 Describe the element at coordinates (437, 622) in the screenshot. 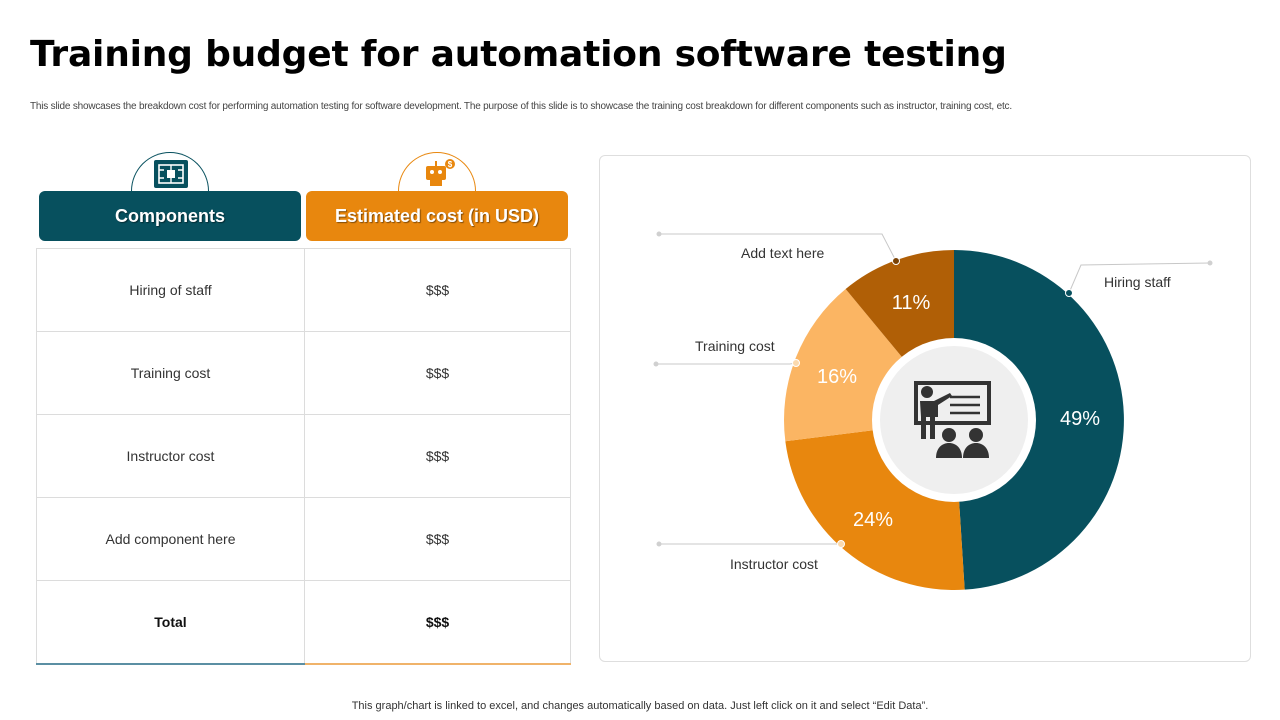

I see `total-cost-cell: $$$` at that location.